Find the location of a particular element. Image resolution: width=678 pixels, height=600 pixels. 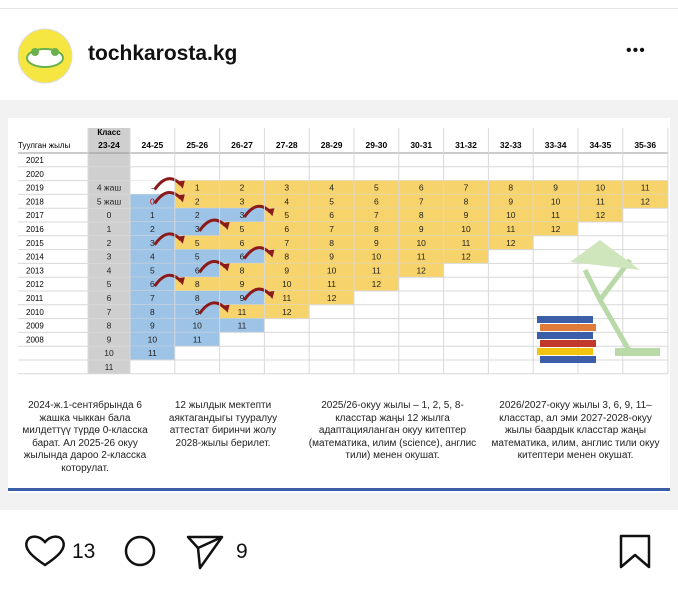

comment-icon is located at coordinates (140, 551).